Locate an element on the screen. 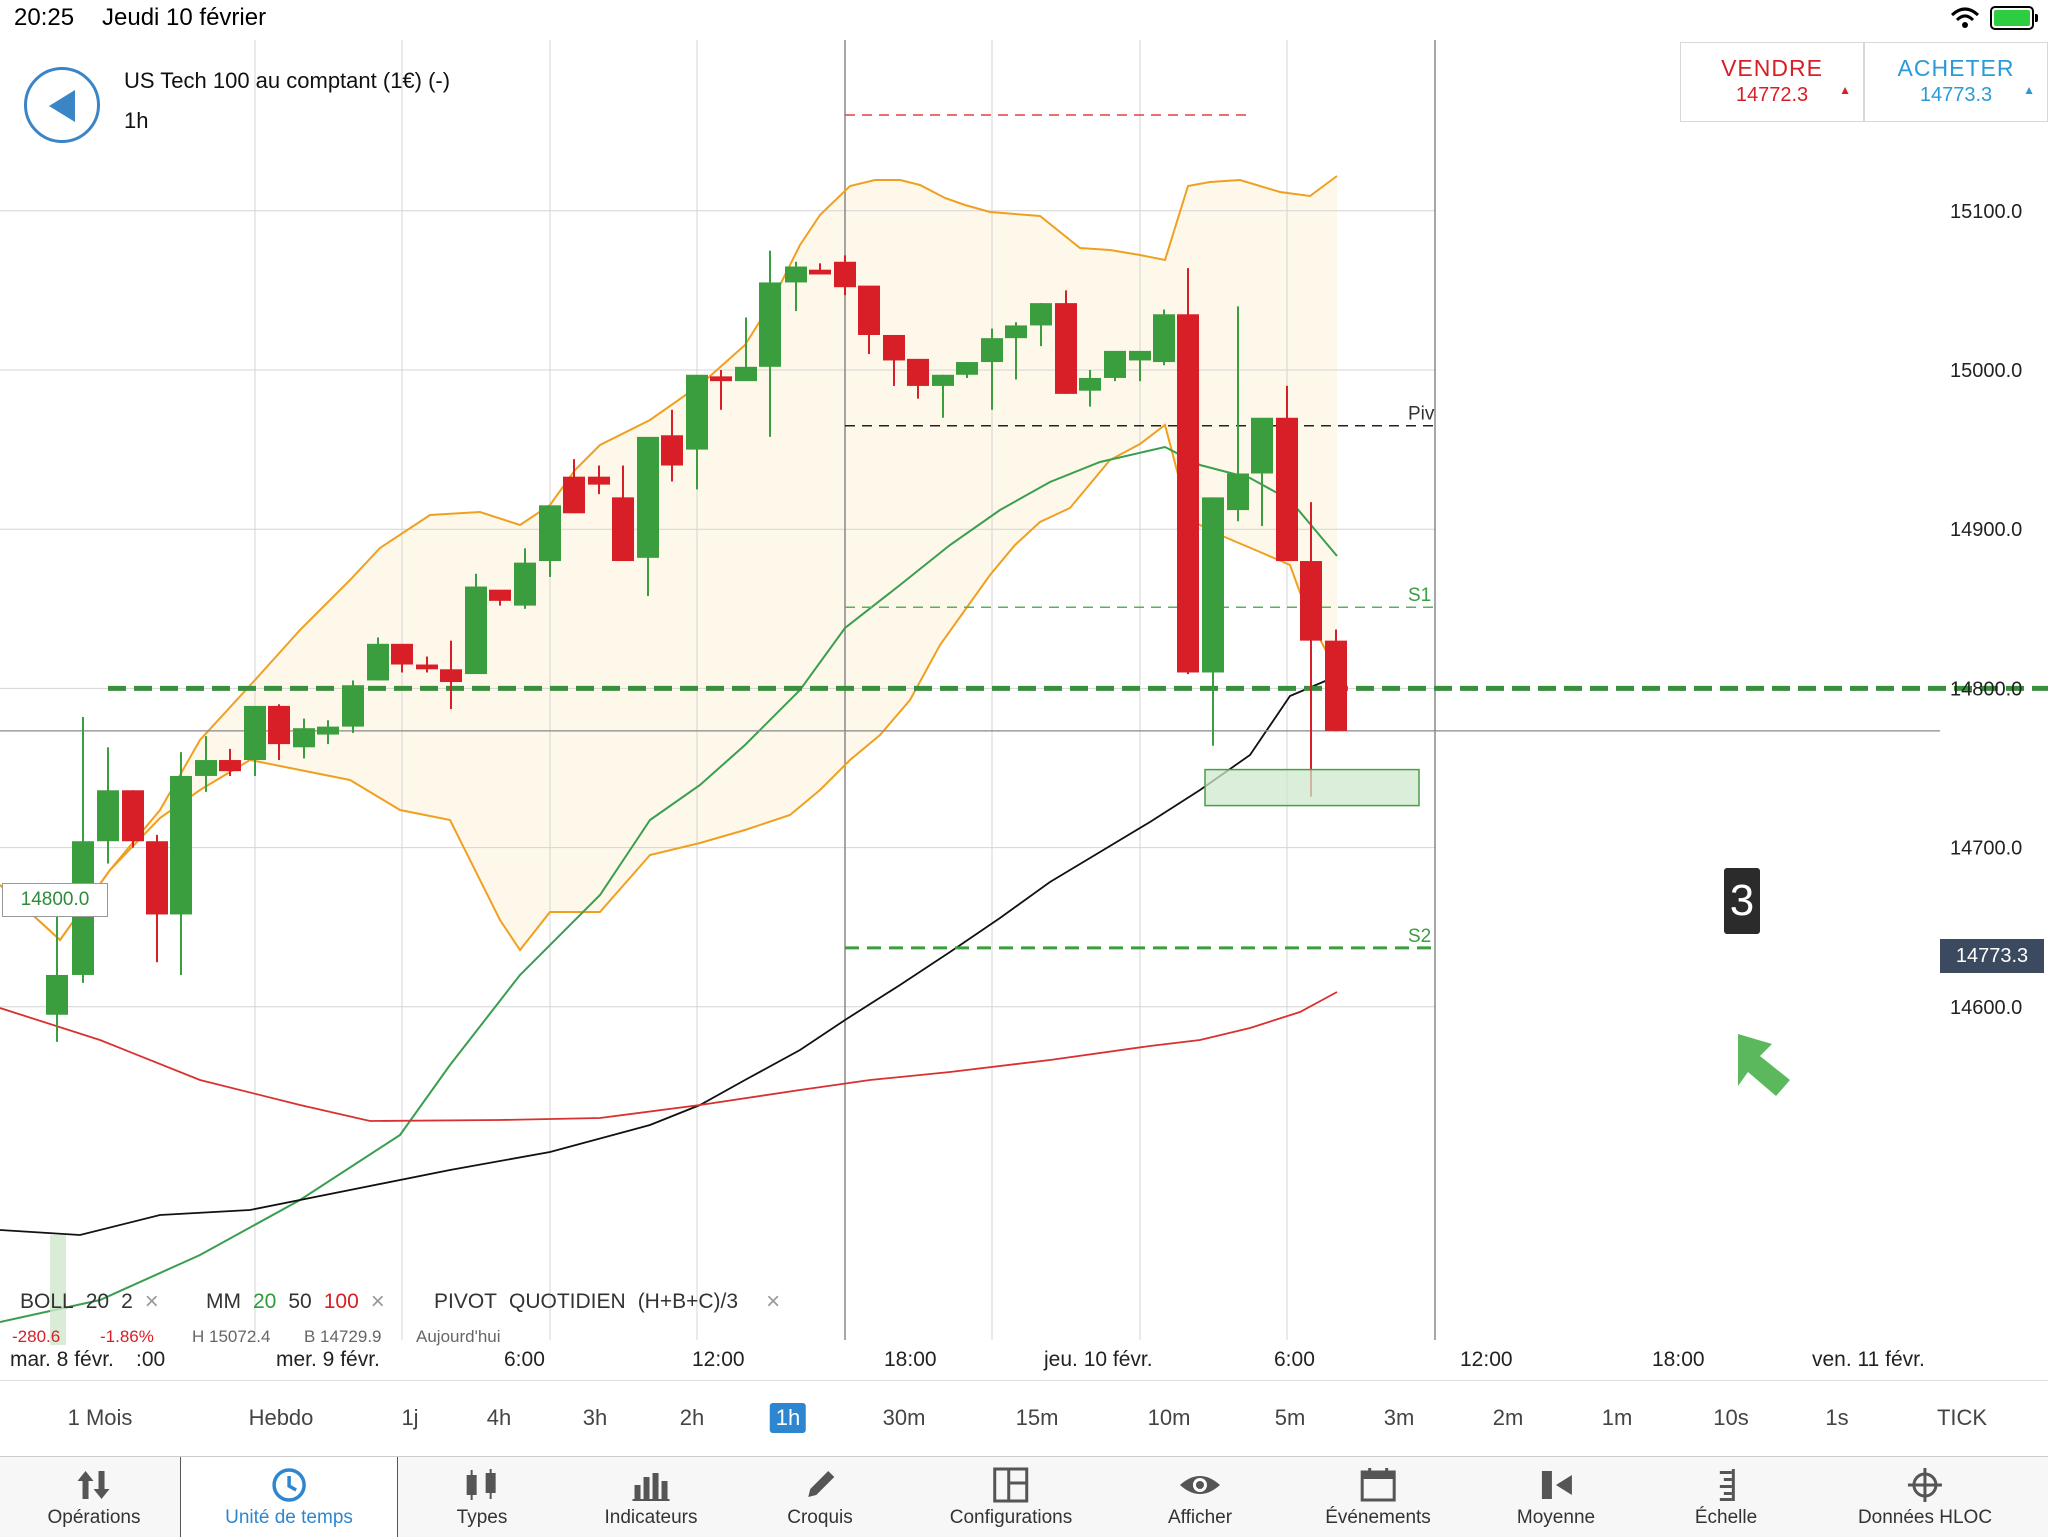 The width and height of the screenshot is (2048, 1537). sub-change: -280.6 is located at coordinates (36, 1336).